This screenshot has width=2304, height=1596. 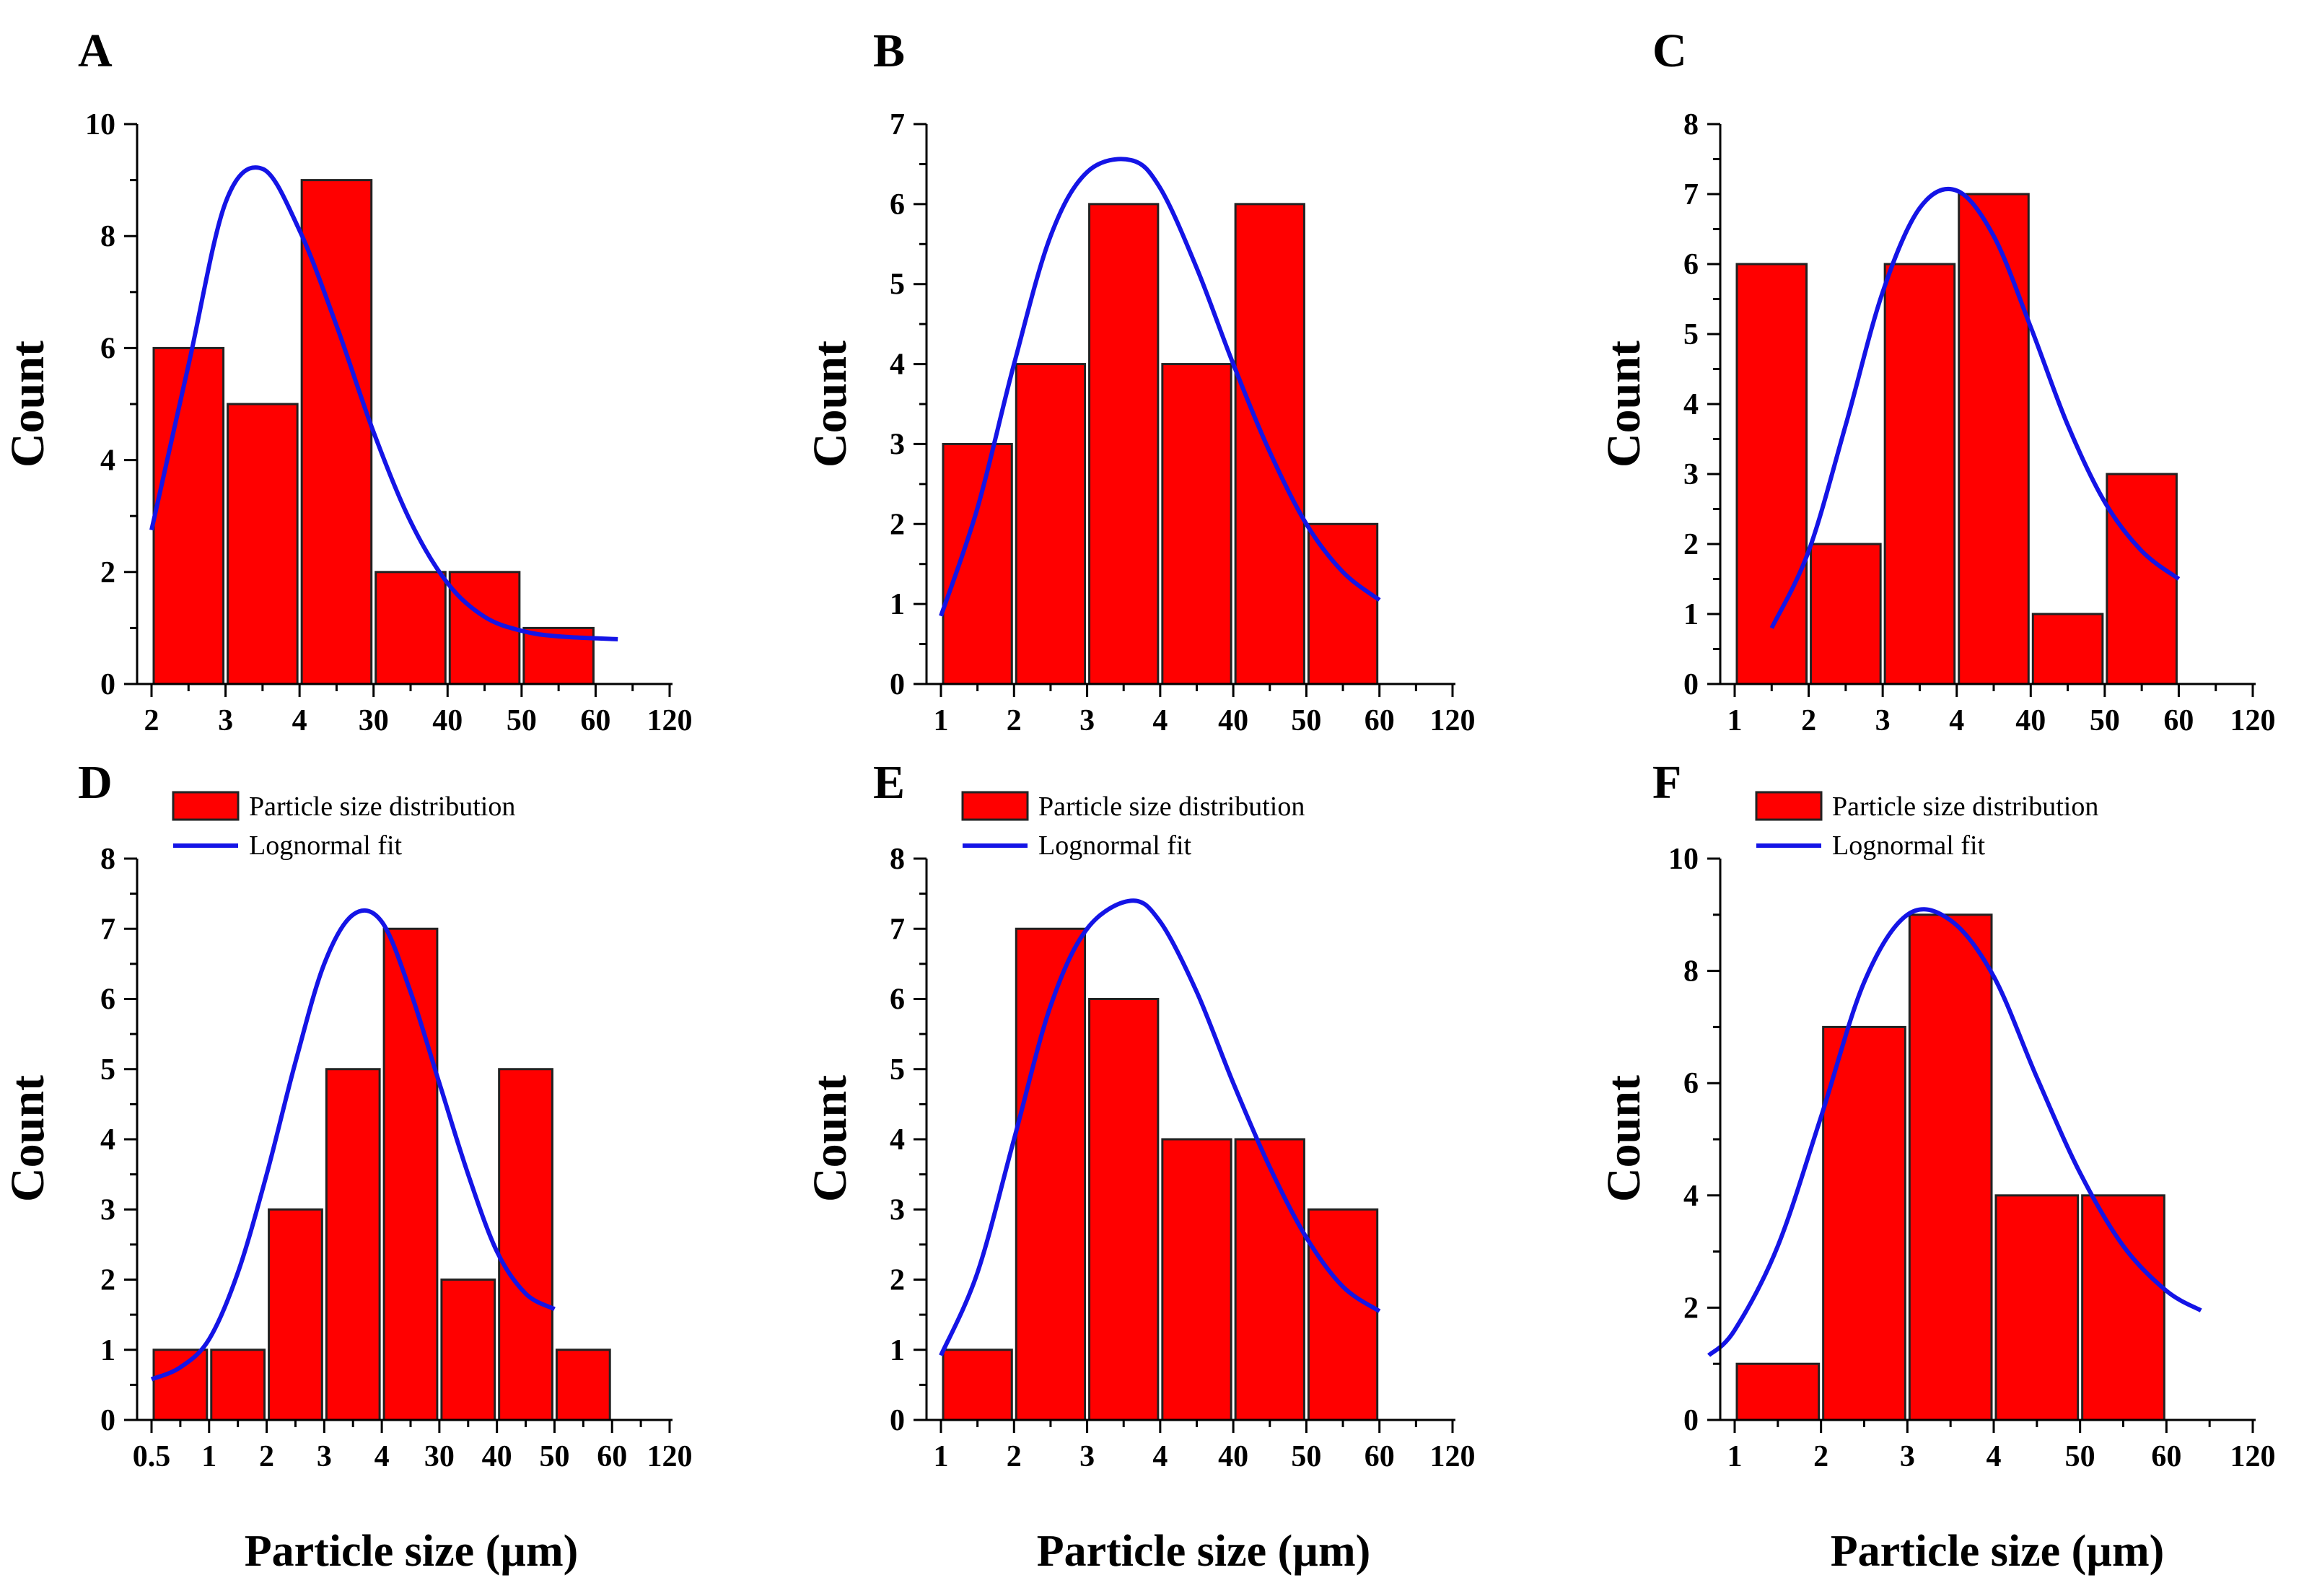 What do you see at coordinates (1926, 826) in the screenshot?
I see `legend: Particle size distribution Lognormal fit` at bounding box center [1926, 826].